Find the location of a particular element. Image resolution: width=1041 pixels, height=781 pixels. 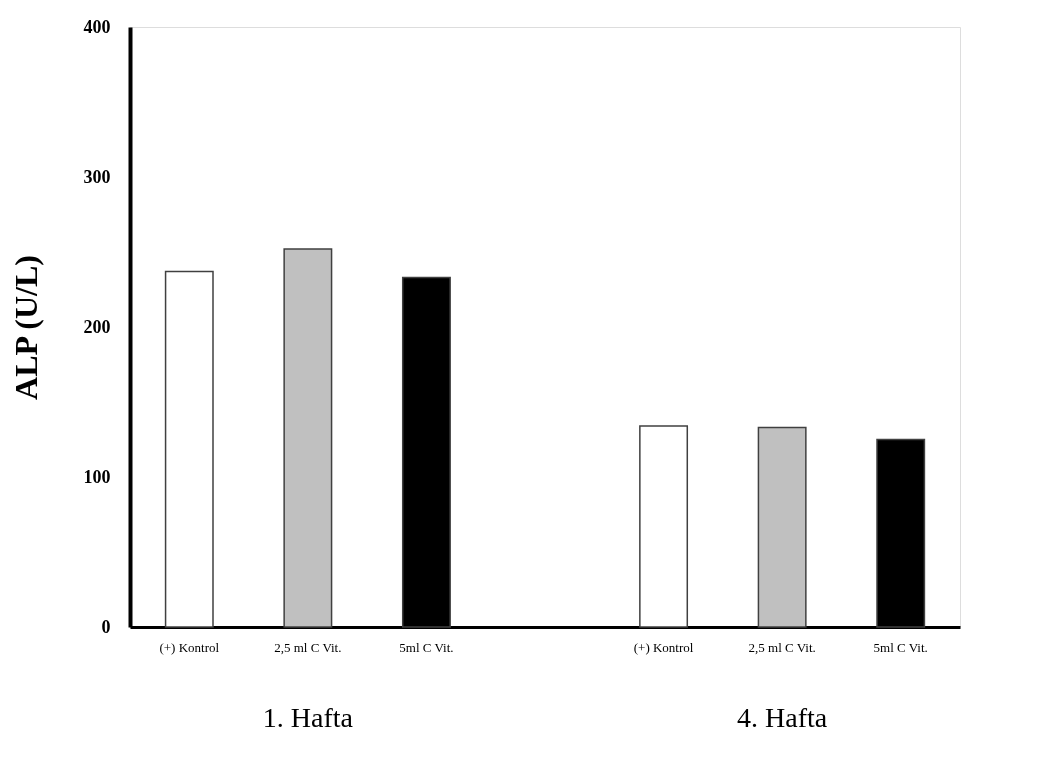

y-tick-label: 400 is located at coordinates (97, 26).